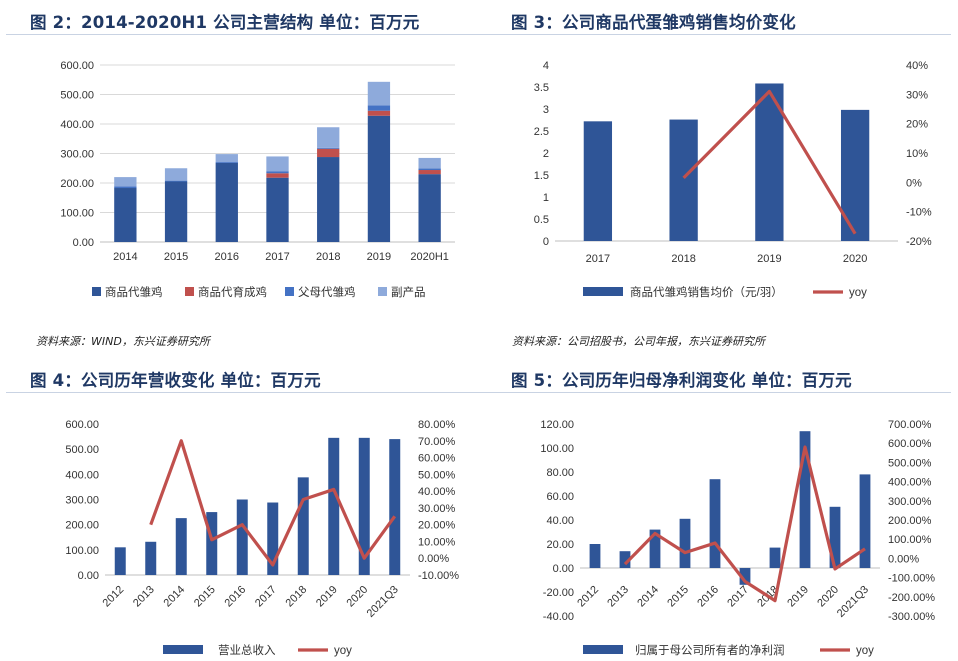 This screenshot has width=958, height=661. Describe the element at coordinates (383, 602) in the screenshot. I see `x-tick-label: 2021Q3` at that location.